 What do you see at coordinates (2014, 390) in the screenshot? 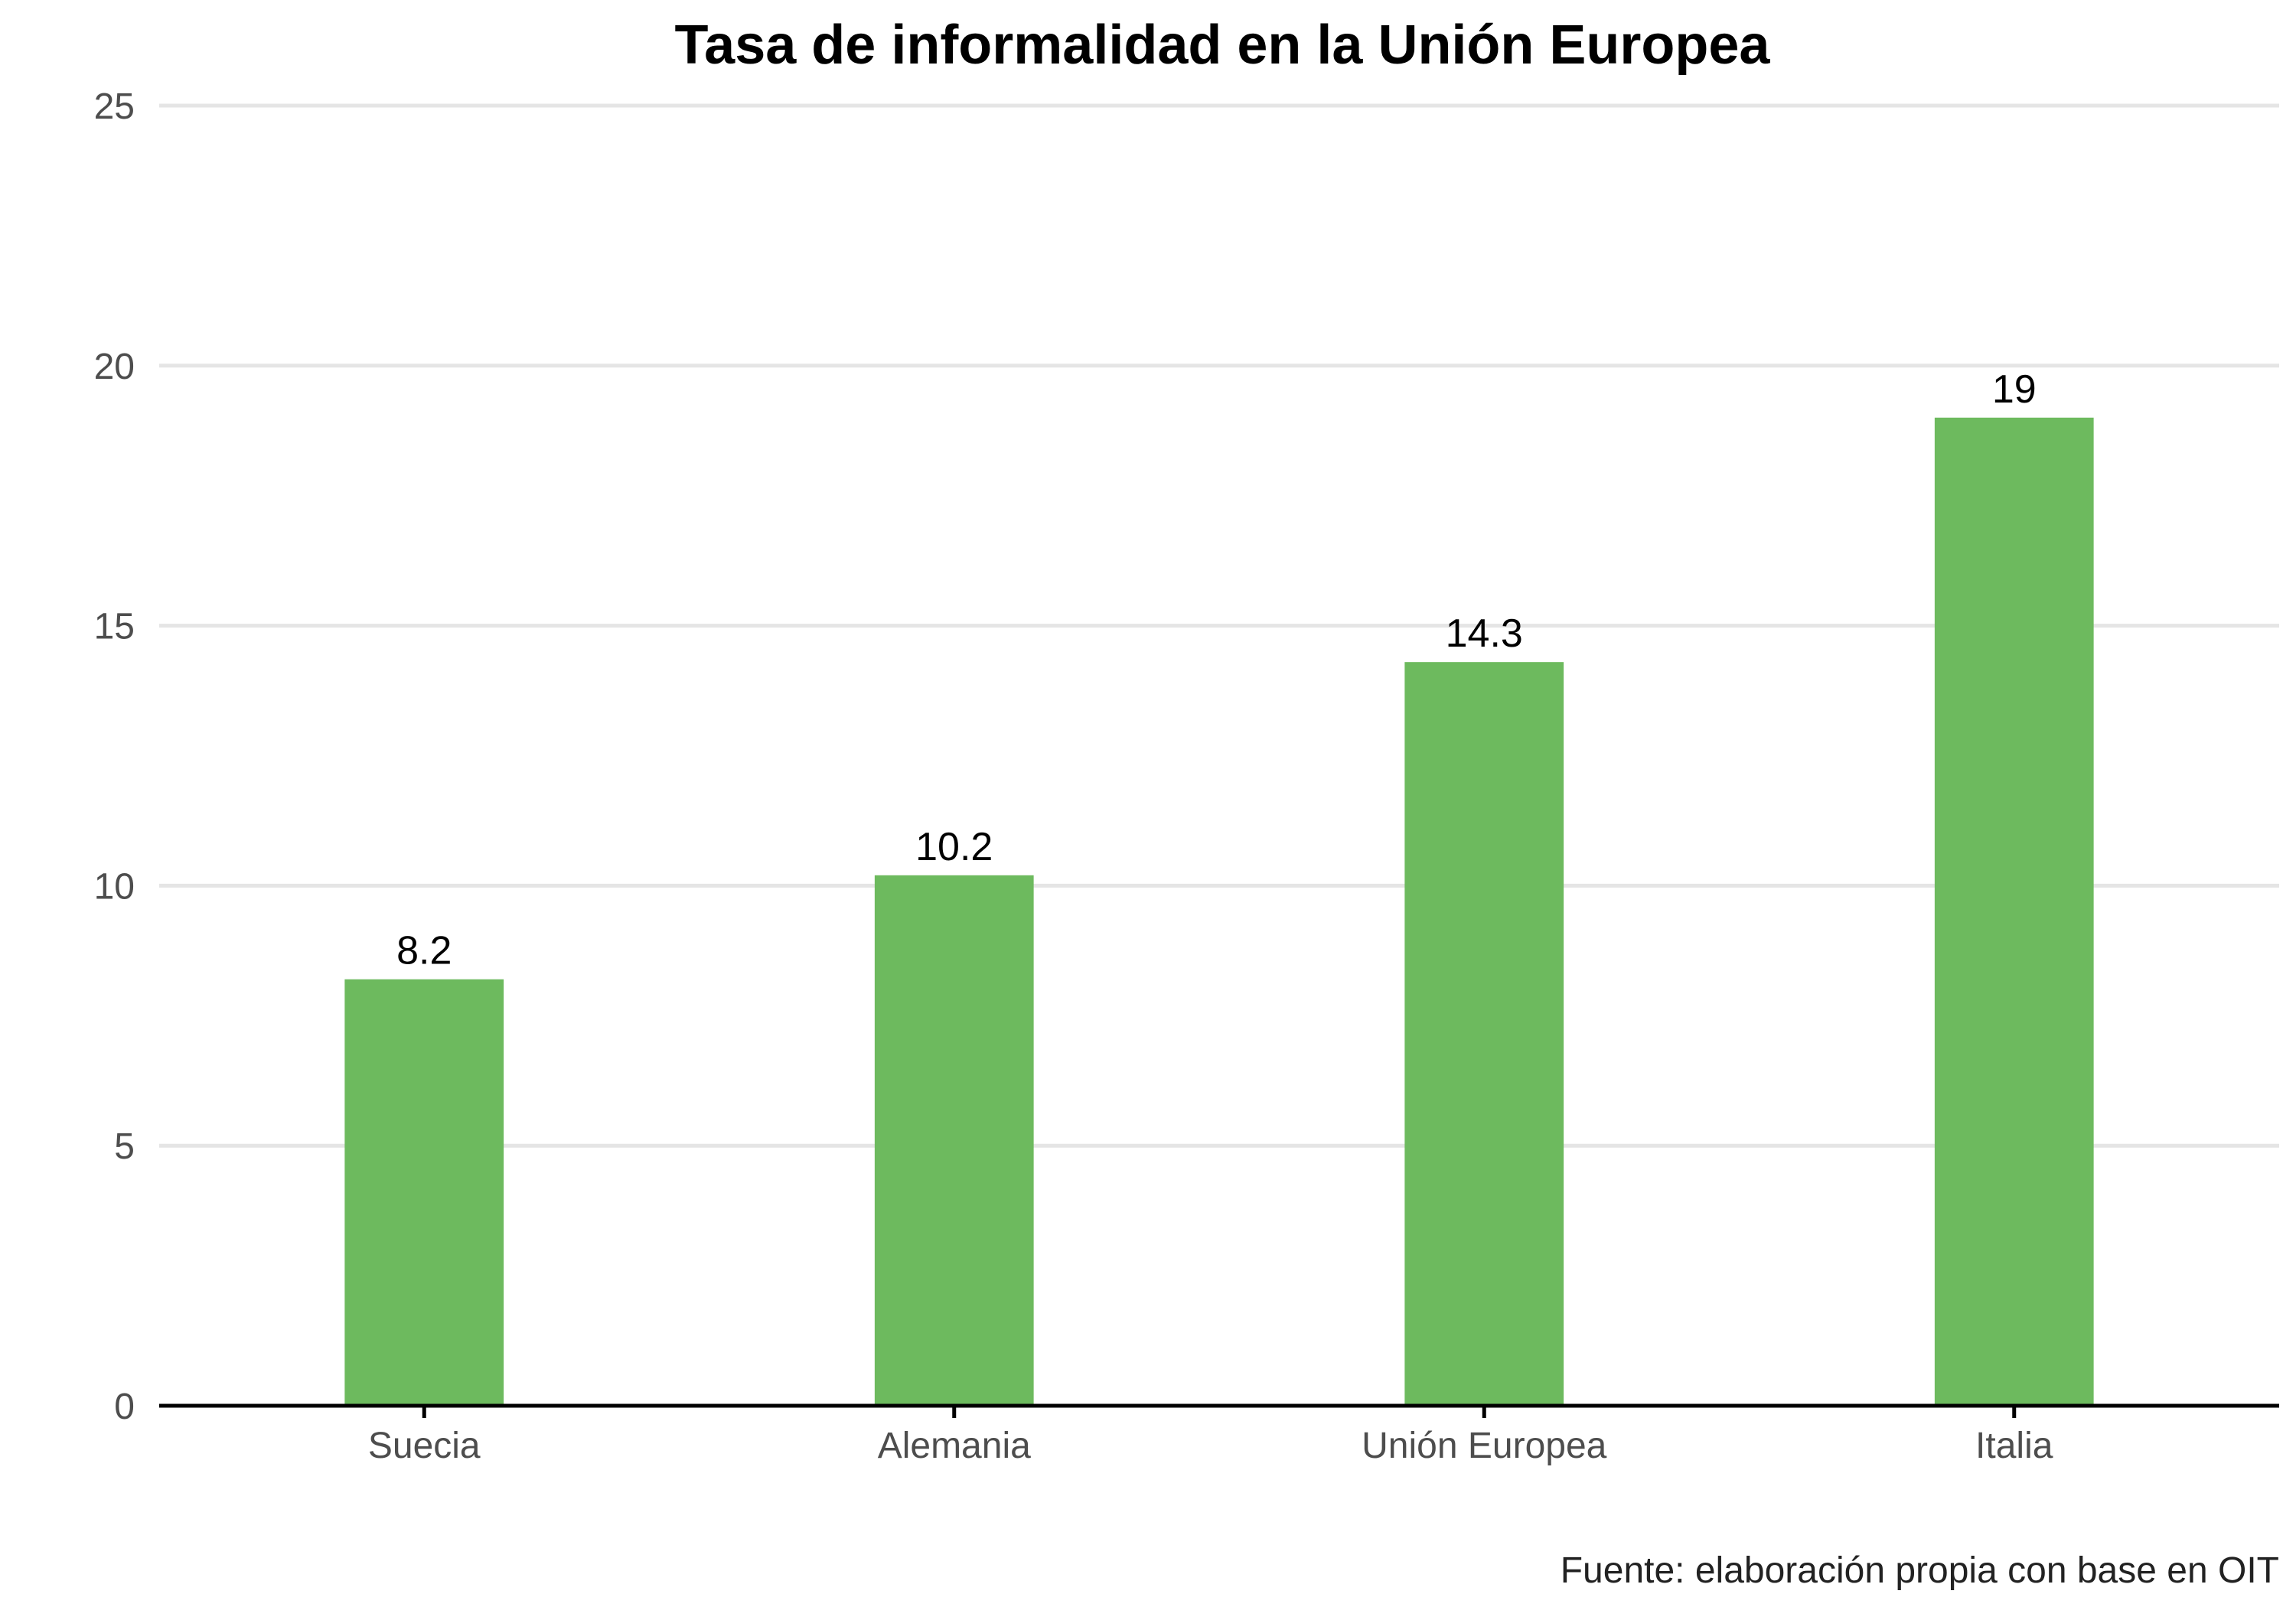
I see `data-label: 19` at bounding box center [2014, 390].